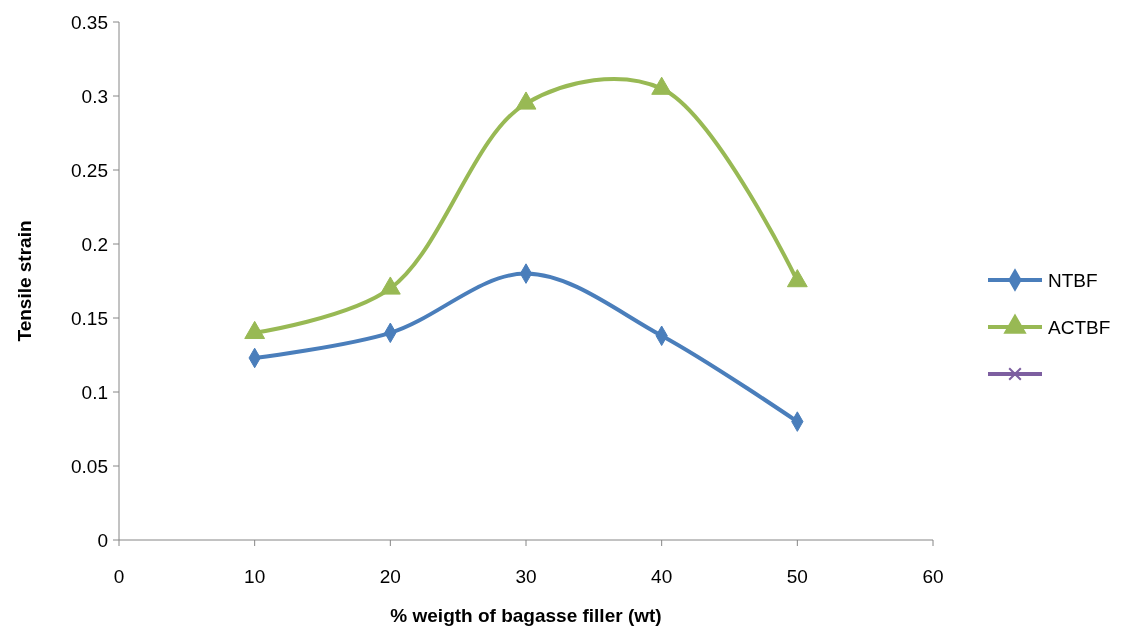 The height and width of the screenshot is (630, 1122). Describe the element at coordinates (89, 22) in the screenshot. I see `y-tick-label: 0.35` at that location.